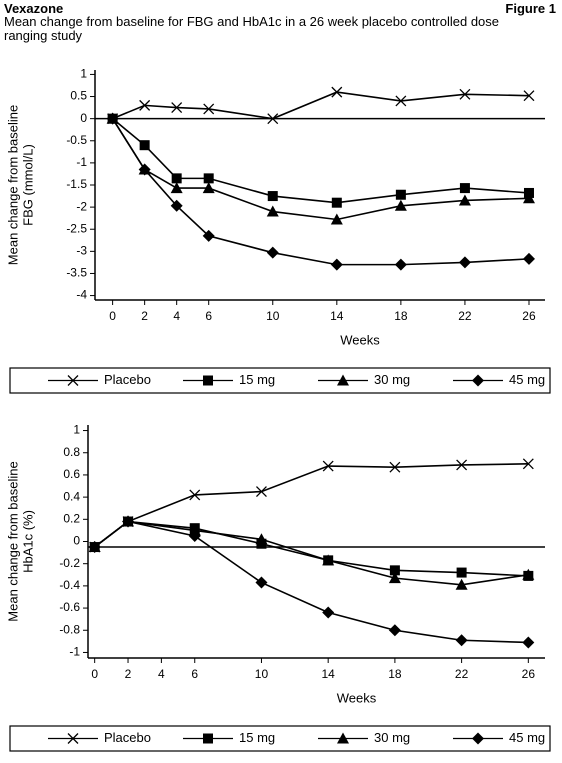 This screenshot has height=763, width=562. I want to click on y-tick-label: -4, so click(81, 295).